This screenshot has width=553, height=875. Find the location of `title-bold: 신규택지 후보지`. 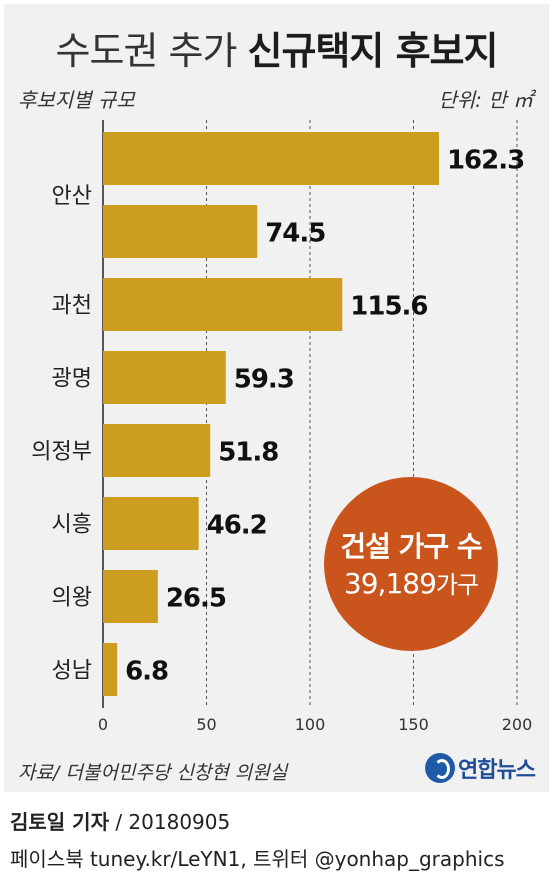

title-bold: 신규택지 후보지 is located at coordinates (373, 51).